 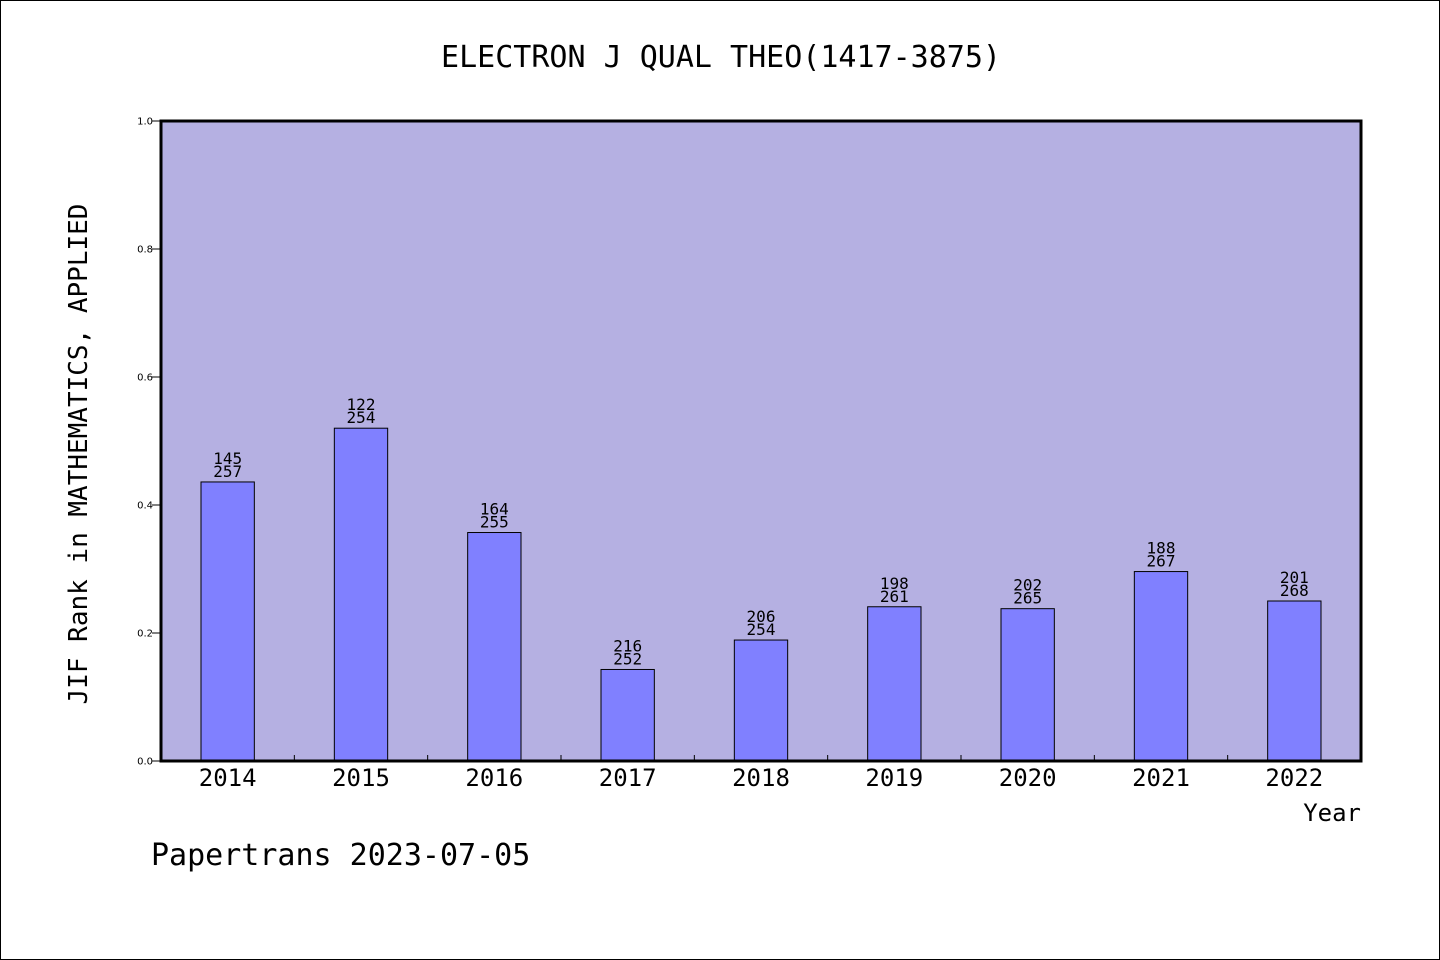 I want to click on bar-2016, so click(x=494, y=647).